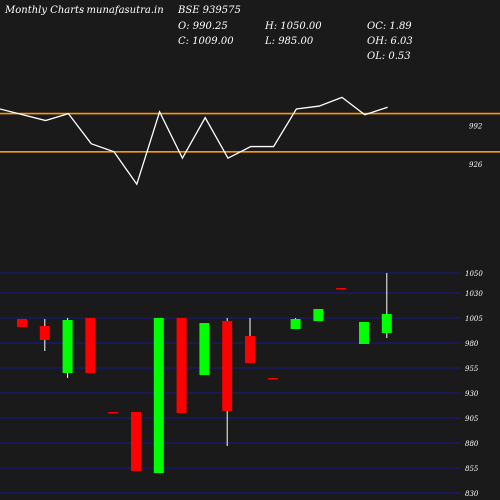  I want to click on indicator-tick-label: 992, so click(476, 127).